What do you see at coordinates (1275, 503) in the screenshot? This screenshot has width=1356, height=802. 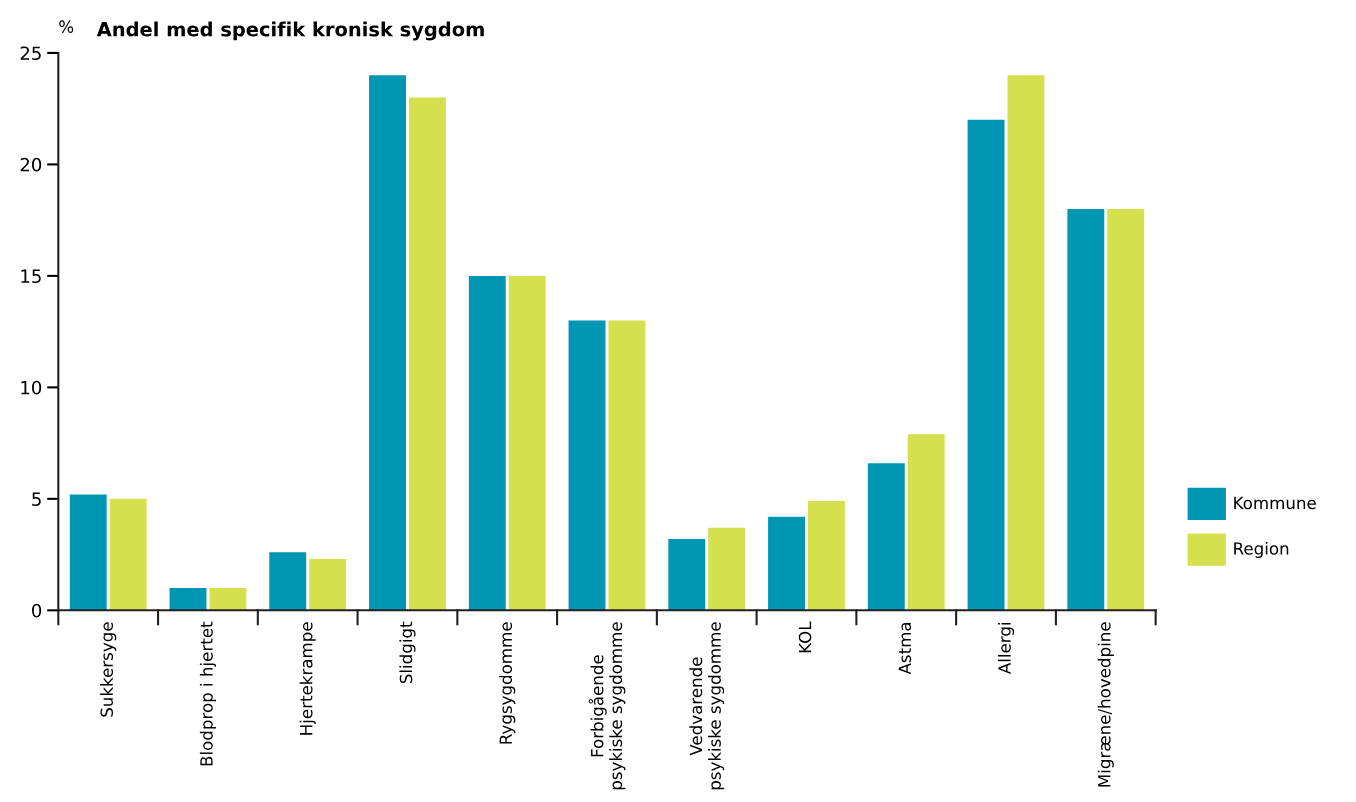 I see `legend-label: Kommune` at bounding box center [1275, 503].